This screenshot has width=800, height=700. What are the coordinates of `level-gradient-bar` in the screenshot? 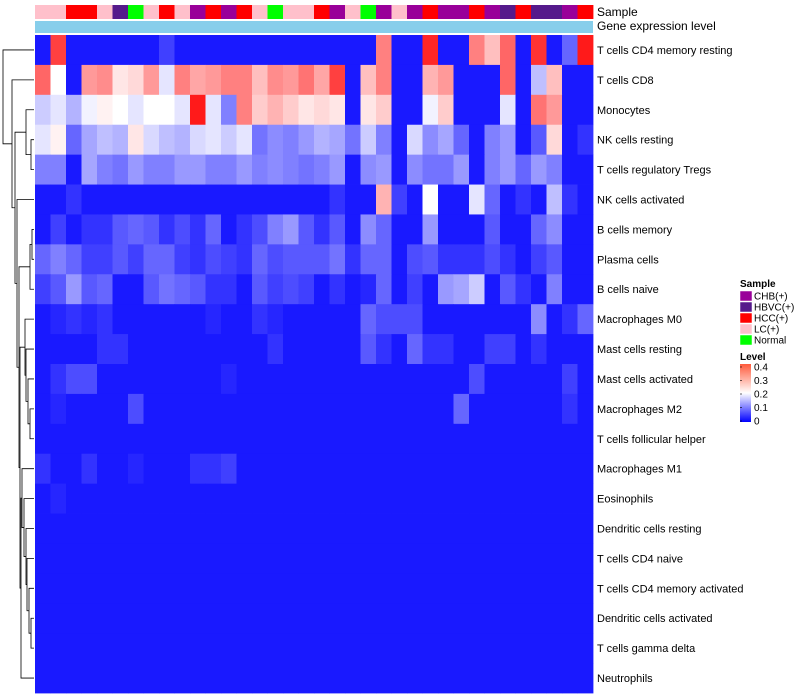 It's located at (745, 393).